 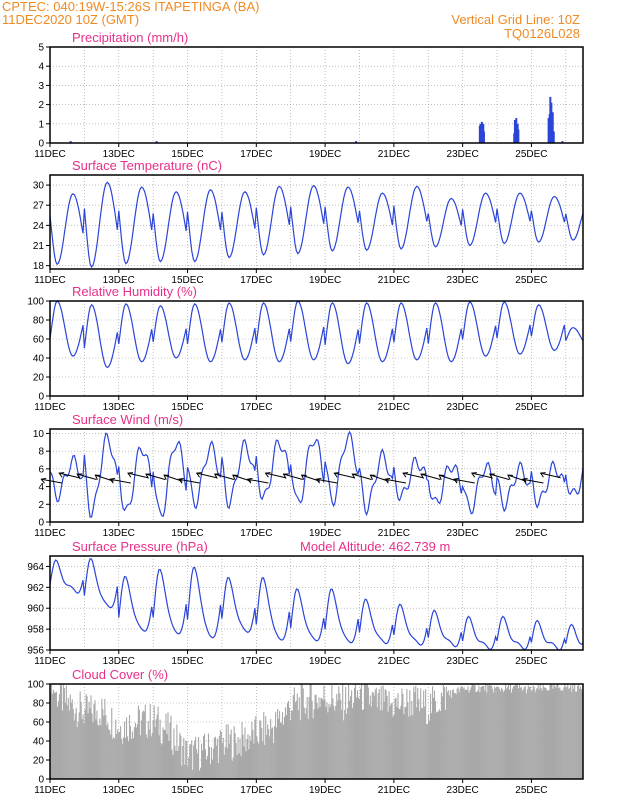 I want to click on x-tick-label: 11DEC, so click(x=50, y=661).